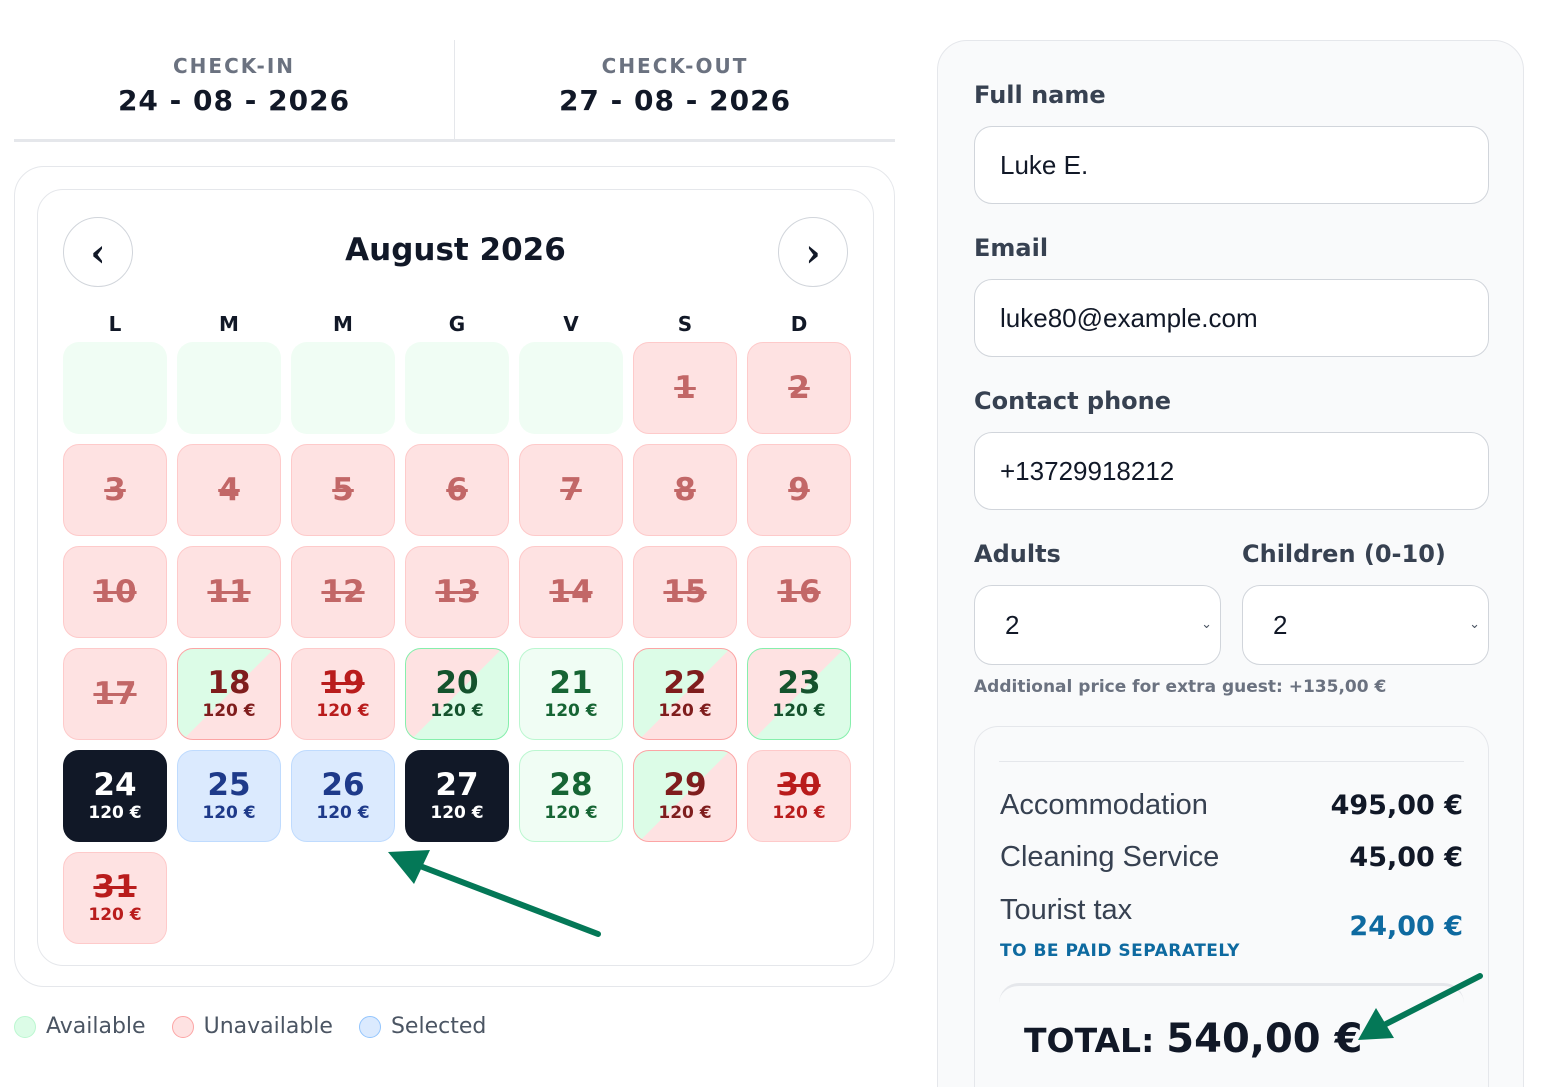 Image resolution: width=1547 pixels, height=1087 pixels. Describe the element at coordinates (1396, 805) in the screenshot. I see `accommodation-amount: 495,00 €` at that location.